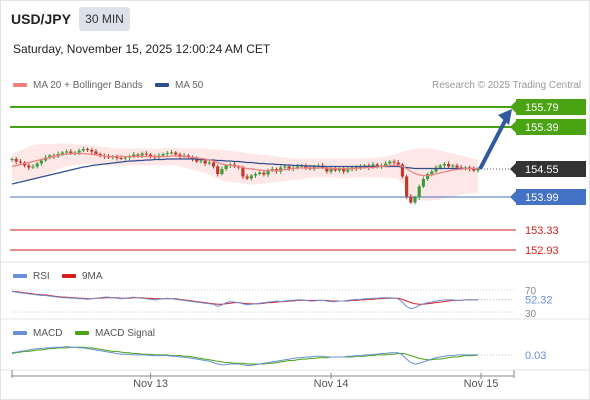 This screenshot has width=590, height=400. What do you see at coordinates (531, 314) in the screenshot?
I see `rsi-tick-30: 30` at bounding box center [531, 314].